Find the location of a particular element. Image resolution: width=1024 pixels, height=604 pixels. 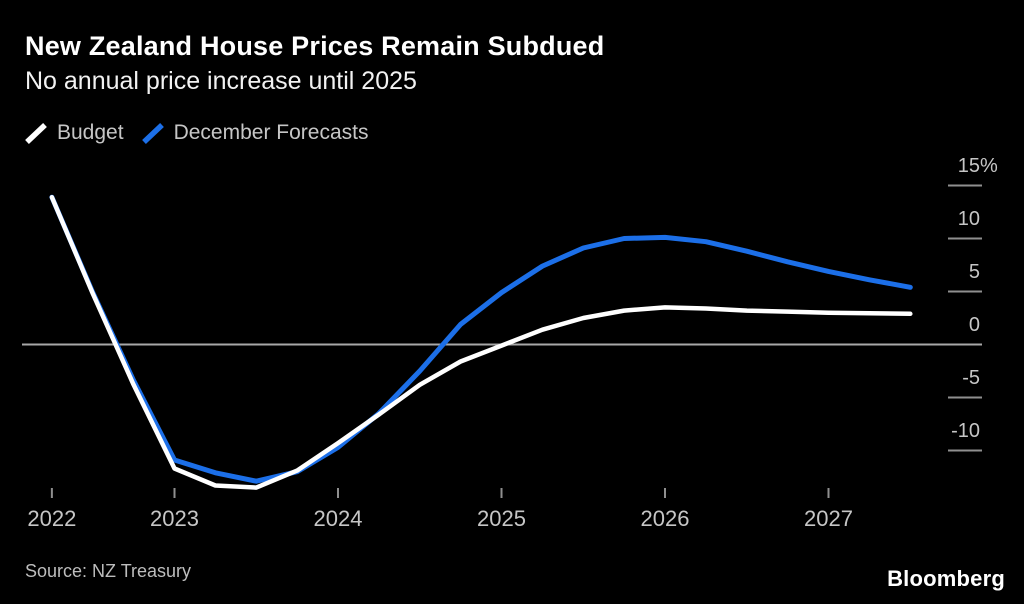

chart-title: New Zealand House Prices Remain Subdued is located at coordinates (315, 46).